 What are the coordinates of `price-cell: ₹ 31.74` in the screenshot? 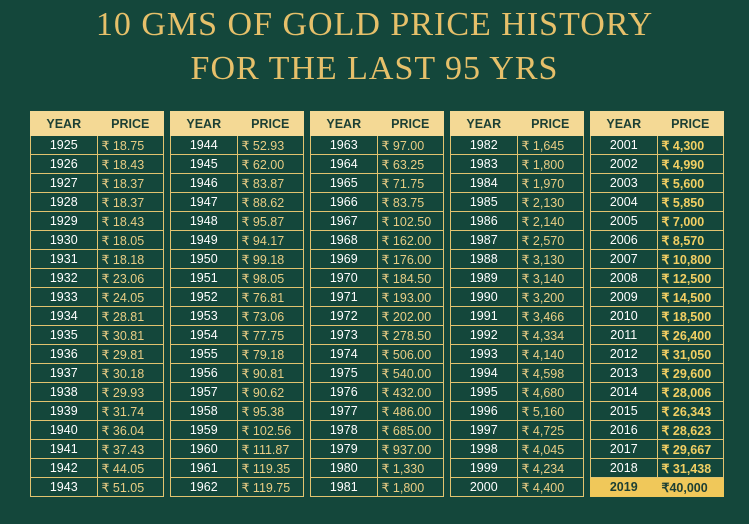 It's located at (130, 411).